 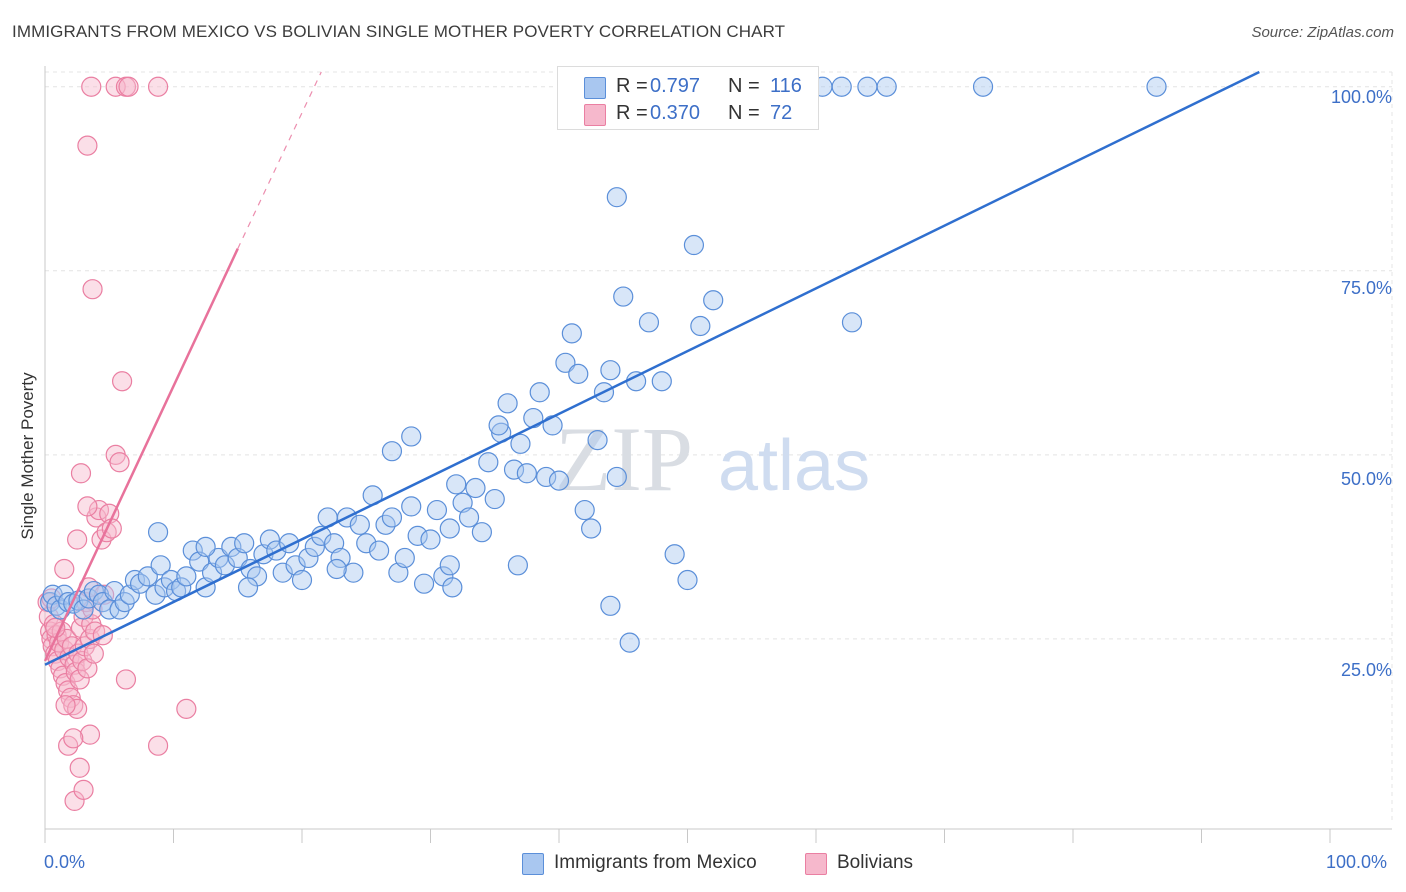 What do you see at coordinates (141, 455) in the screenshot?
I see `bolivians-trend-line` at bounding box center [141, 455].